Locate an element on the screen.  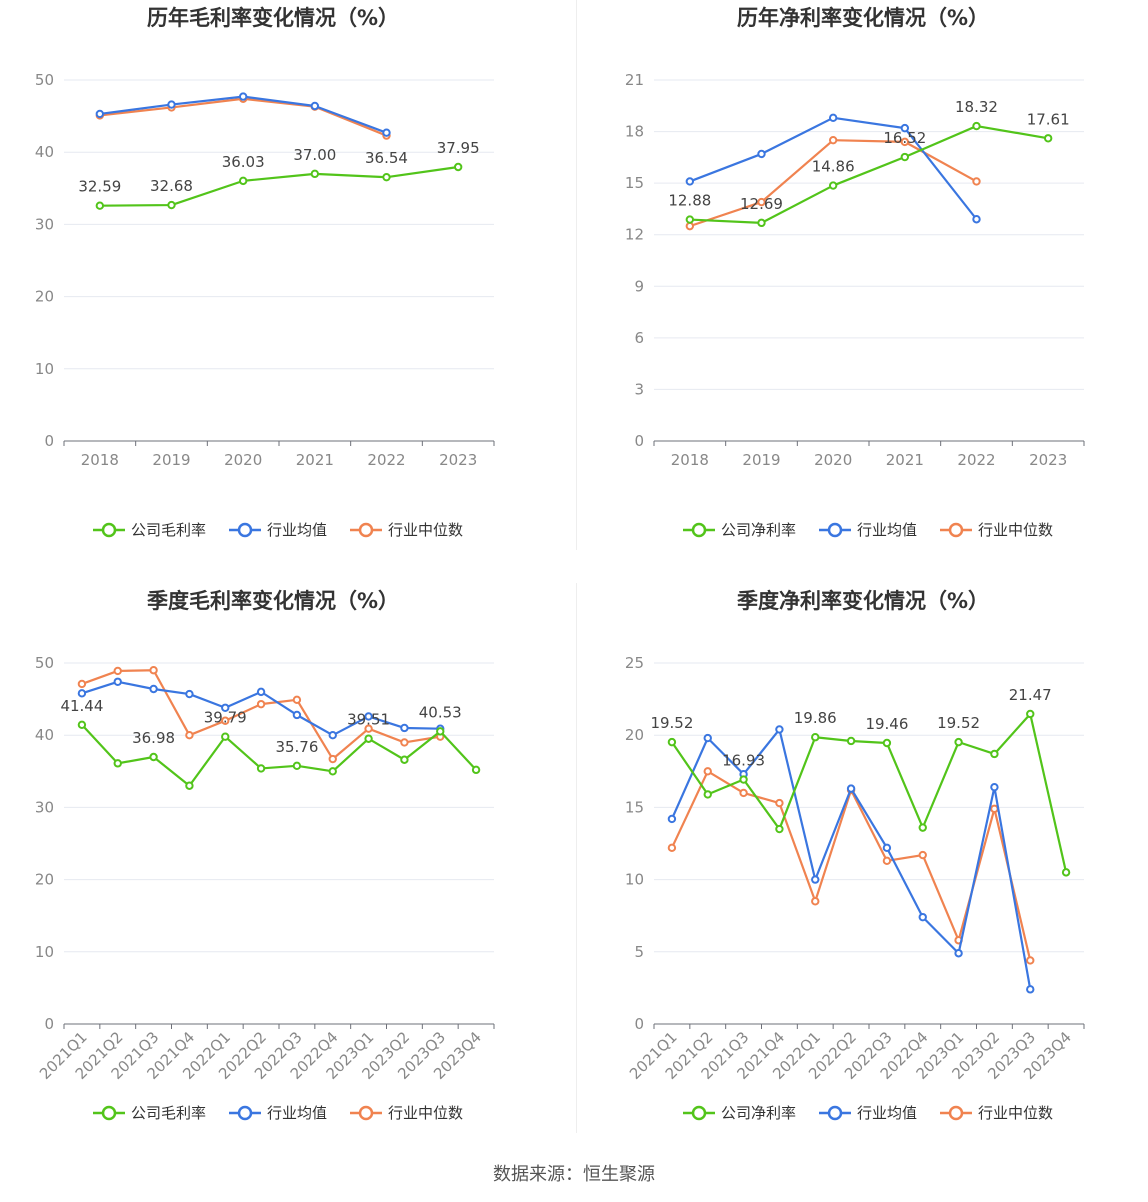
data-label: 16.93 is located at coordinates (743, 761).